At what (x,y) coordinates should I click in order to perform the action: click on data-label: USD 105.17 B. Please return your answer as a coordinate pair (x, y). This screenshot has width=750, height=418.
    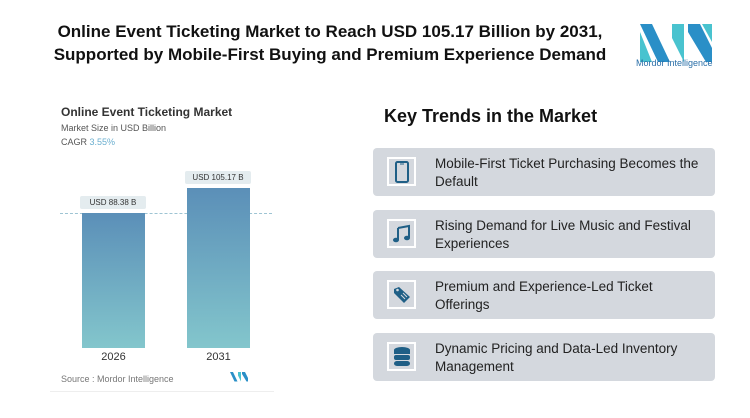
    Looking at the image, I should click on (218, 177).